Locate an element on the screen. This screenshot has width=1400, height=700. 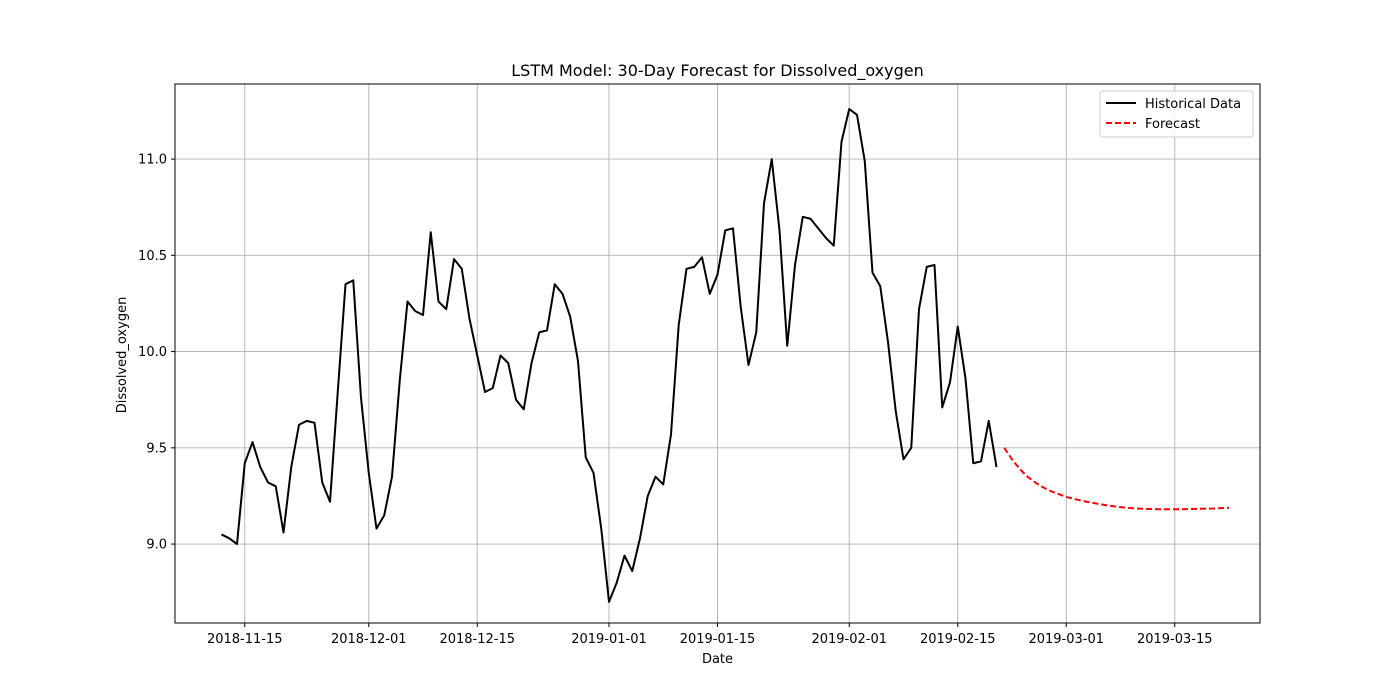
x-tick-label: 2019-02-15 is located at coordinates (958, 639).